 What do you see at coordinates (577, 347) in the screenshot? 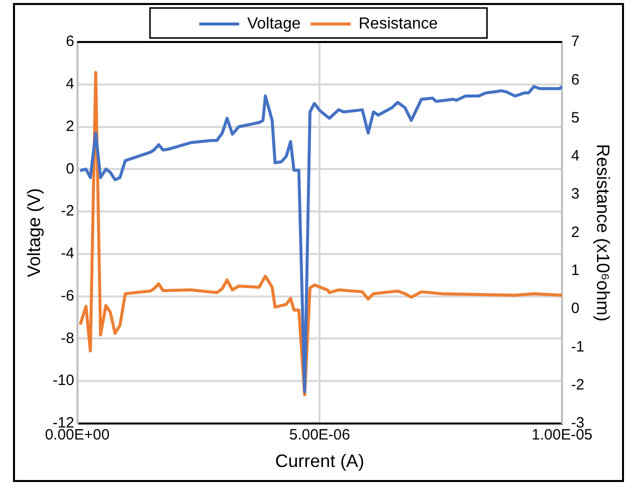
I see `y2-tick-label: -1` at bounding box center [577, 347].